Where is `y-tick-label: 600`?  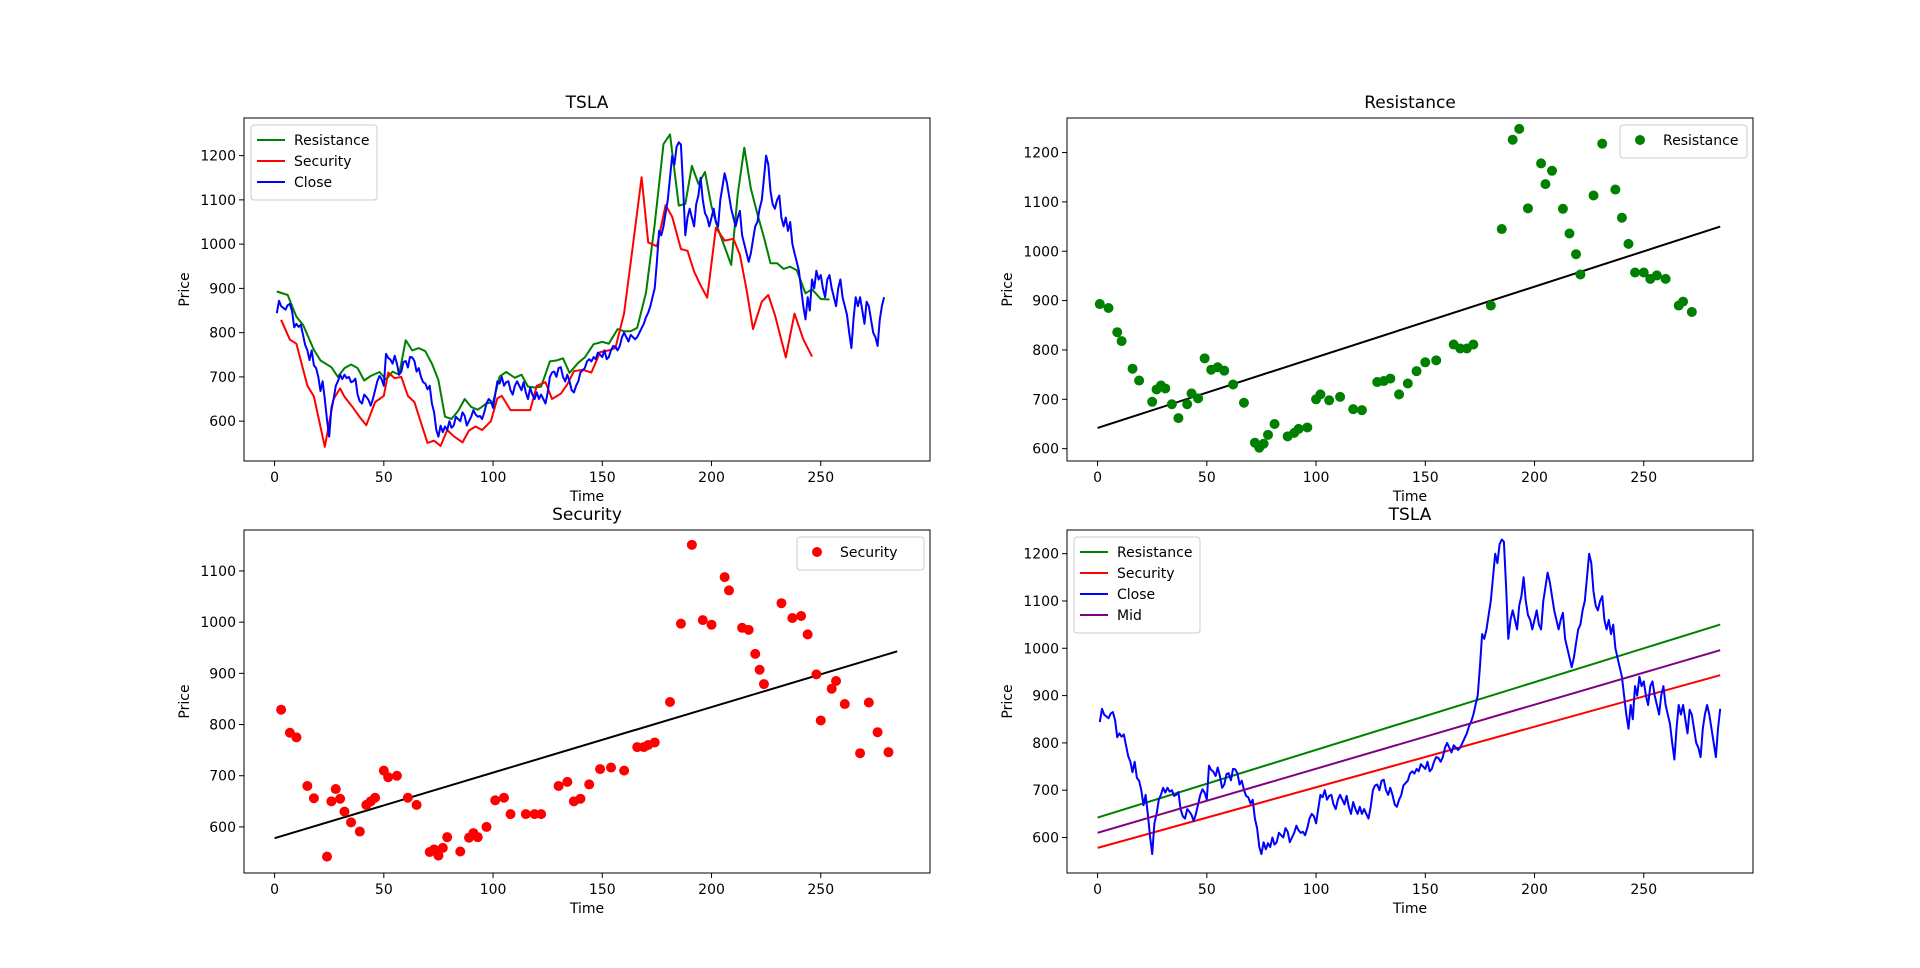
y-tick-label: 600 is located at coordinates (222, 828).